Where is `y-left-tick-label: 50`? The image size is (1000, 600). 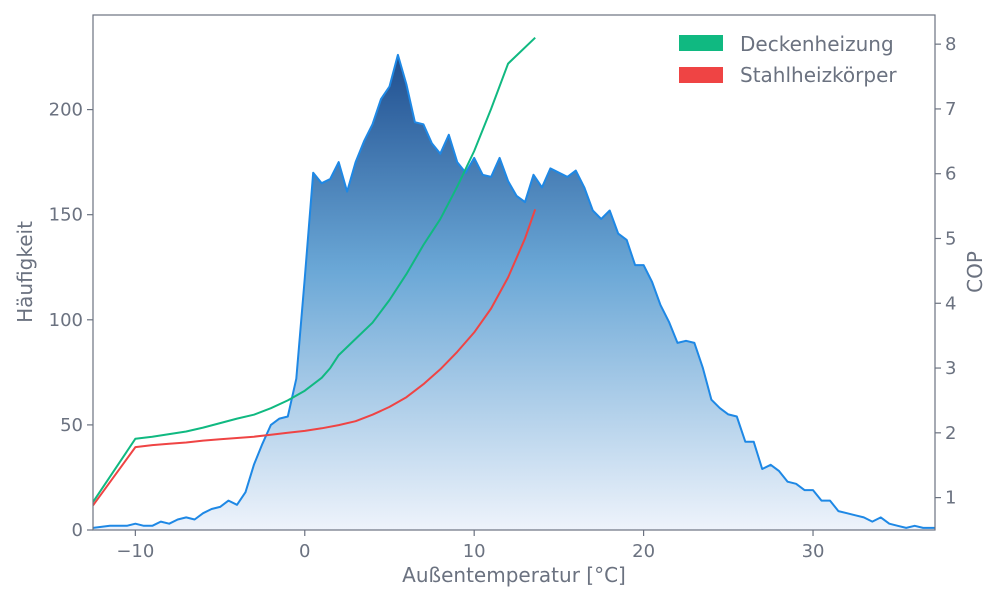 y-left-tick-label: 50 is located at coordinates (71, 425).